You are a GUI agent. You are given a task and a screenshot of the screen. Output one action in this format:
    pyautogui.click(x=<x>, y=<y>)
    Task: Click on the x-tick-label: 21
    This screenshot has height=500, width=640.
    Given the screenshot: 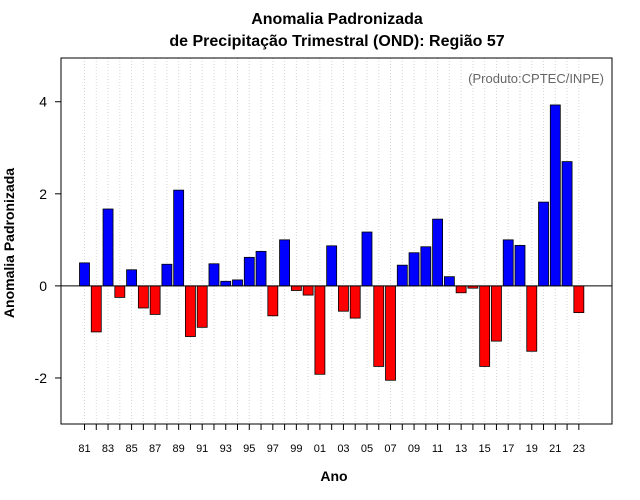 What is the action you would take?
    pyautogui.click(x=555, y=449)
    